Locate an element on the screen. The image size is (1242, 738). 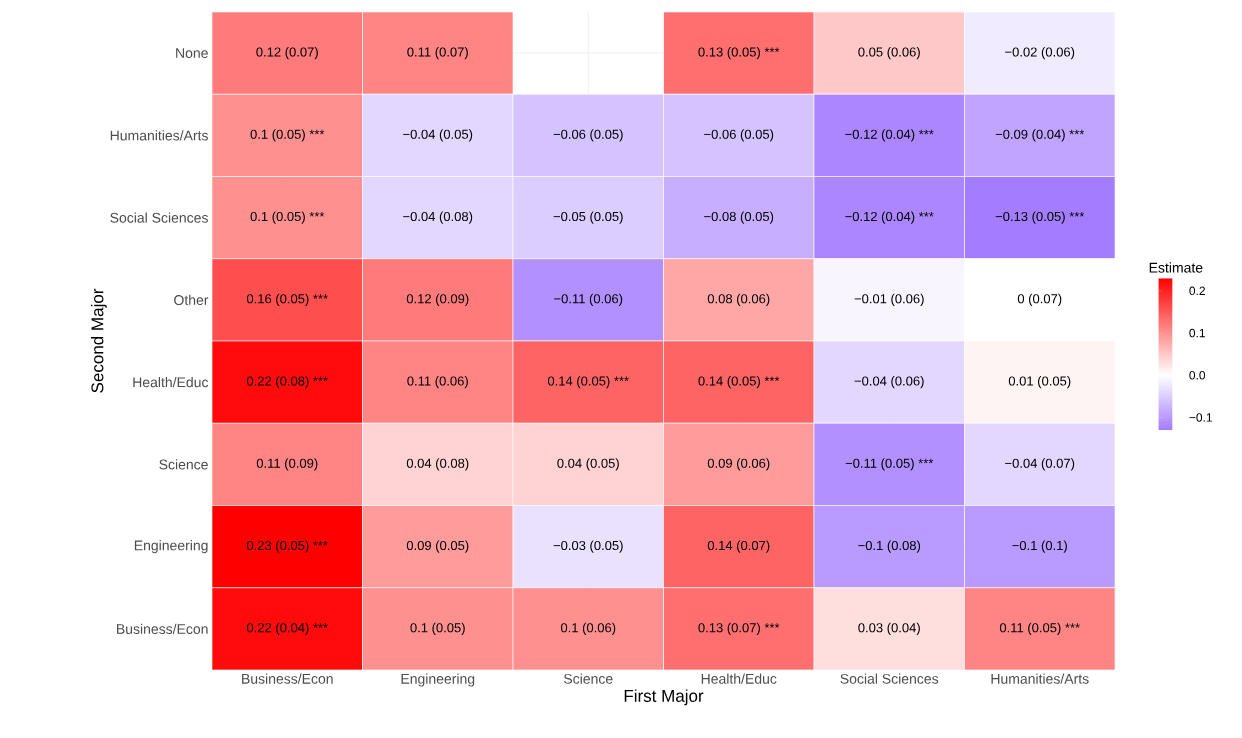
data-label: −0.03 (0.05) is located at coordinates (588, 546).